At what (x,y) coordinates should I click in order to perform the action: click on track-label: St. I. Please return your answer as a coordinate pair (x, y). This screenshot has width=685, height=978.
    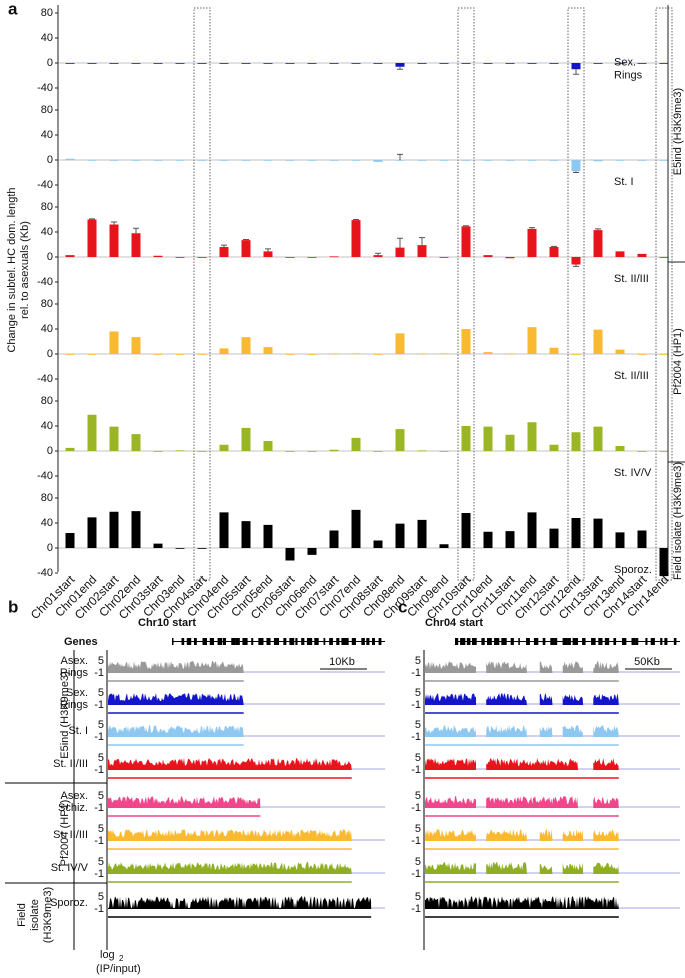
    Looking at the image, I should click on (78, 731).